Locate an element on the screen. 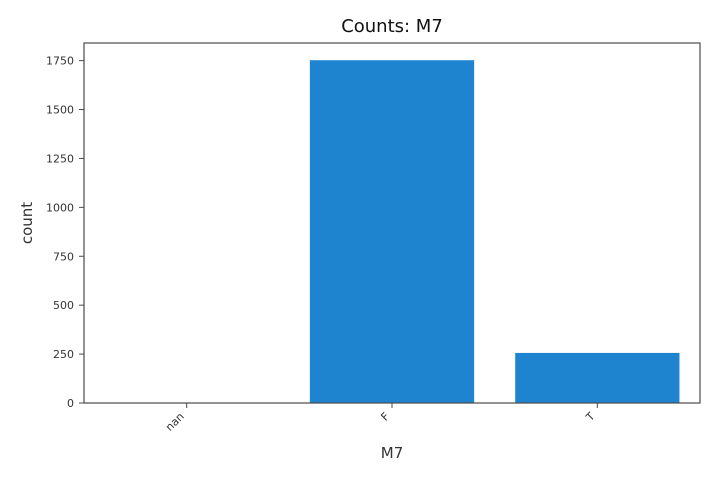  y-tick-label: 1500 is located at coordinates (60, 110).